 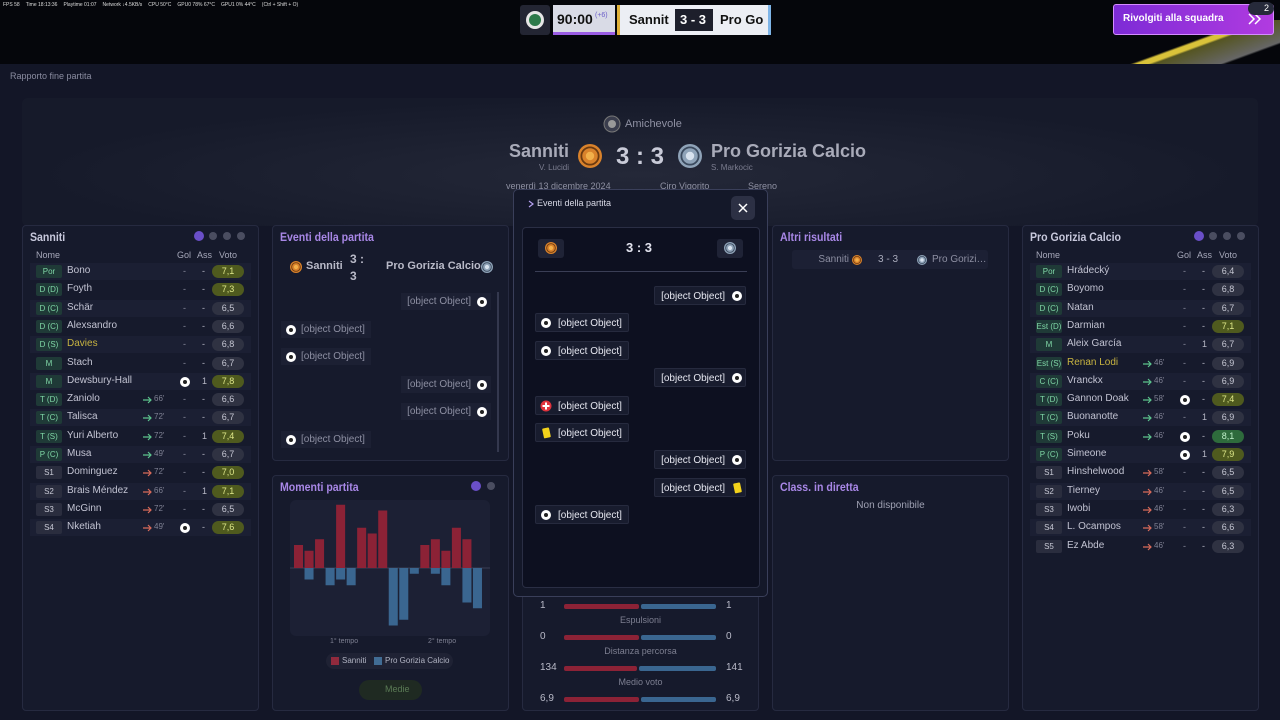 I want to click on score-line: 3 :, so click(x=357, y=259).